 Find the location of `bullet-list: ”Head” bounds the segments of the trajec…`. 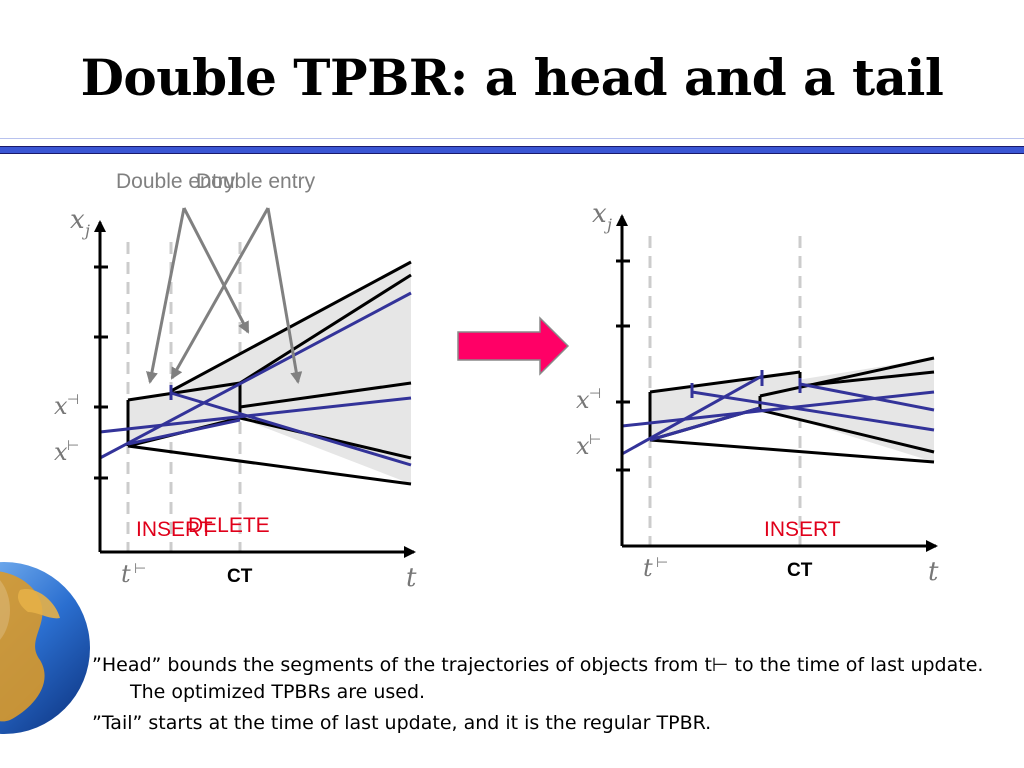

bullet-list: ”Head” bounds the segments of the trajec… is located at coordinates (554, 696).